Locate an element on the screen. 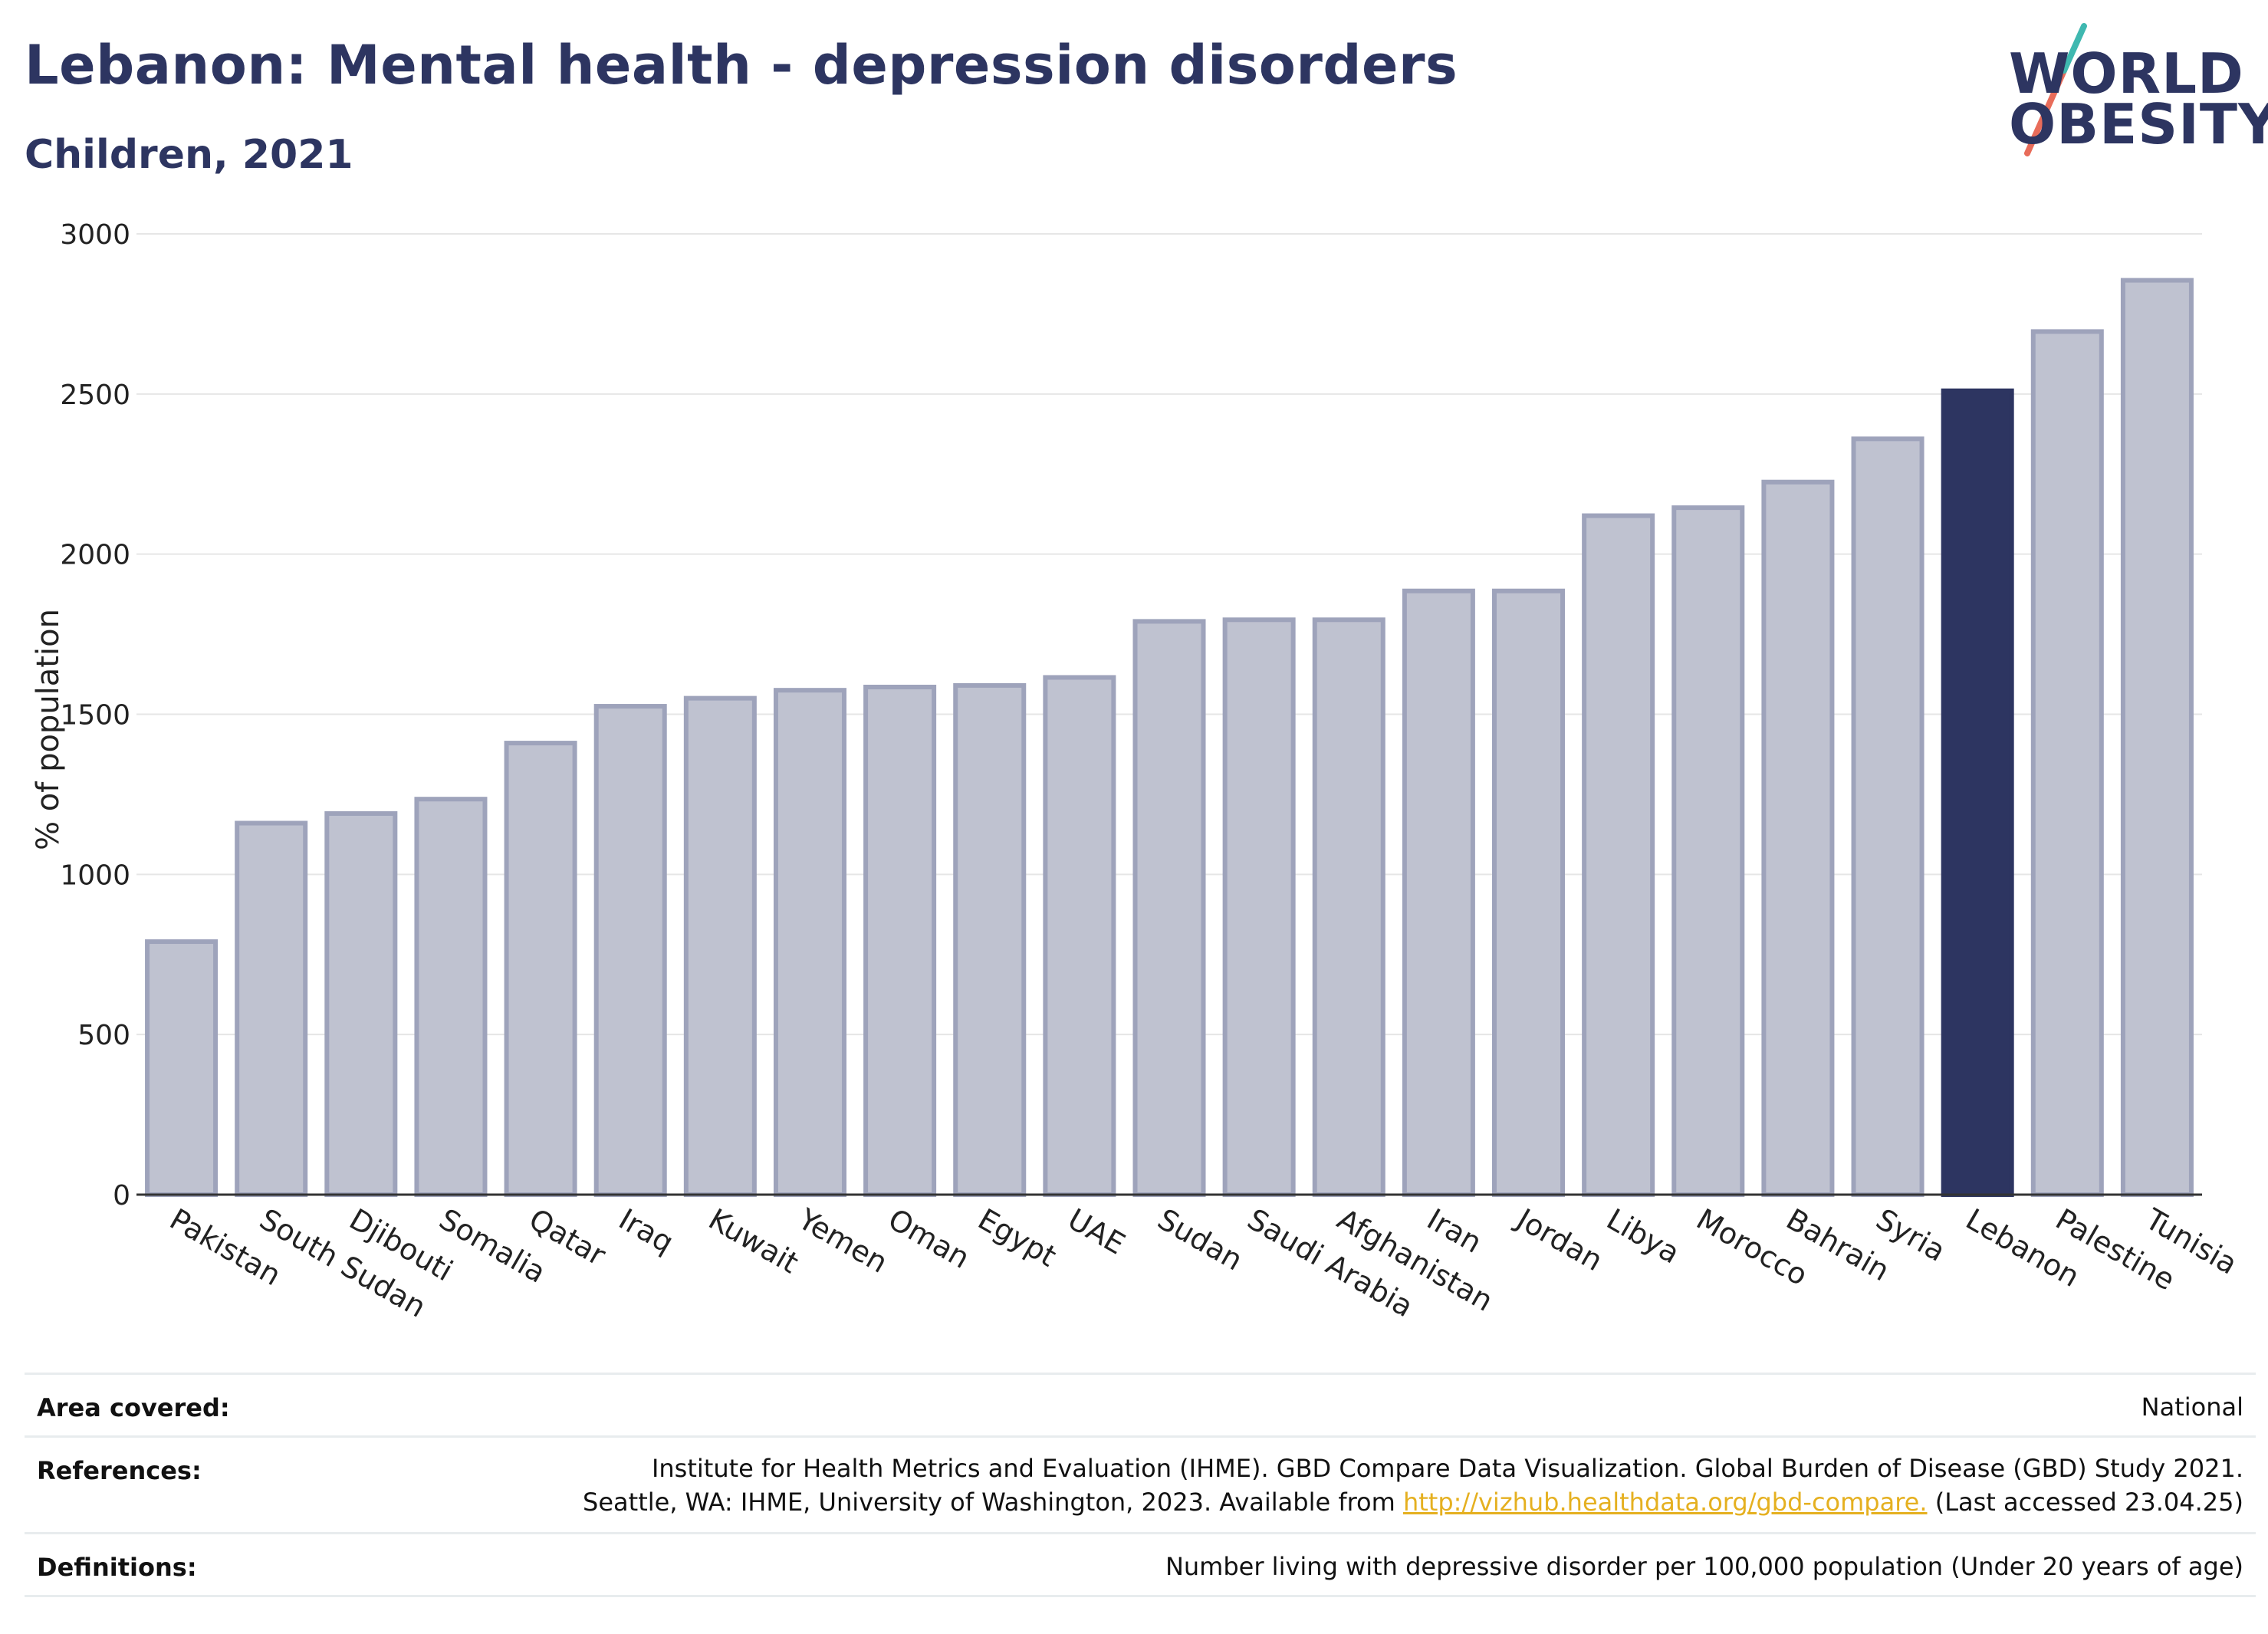  bar-oman is located at coordinates (900, 941).